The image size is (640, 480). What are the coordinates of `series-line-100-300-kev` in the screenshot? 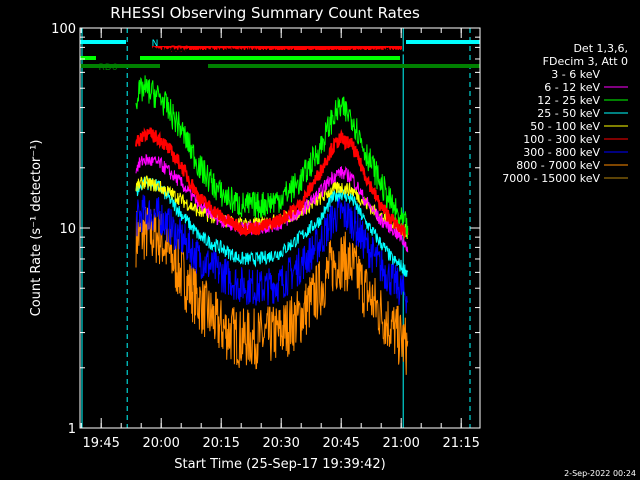 It's located at (272, 184).